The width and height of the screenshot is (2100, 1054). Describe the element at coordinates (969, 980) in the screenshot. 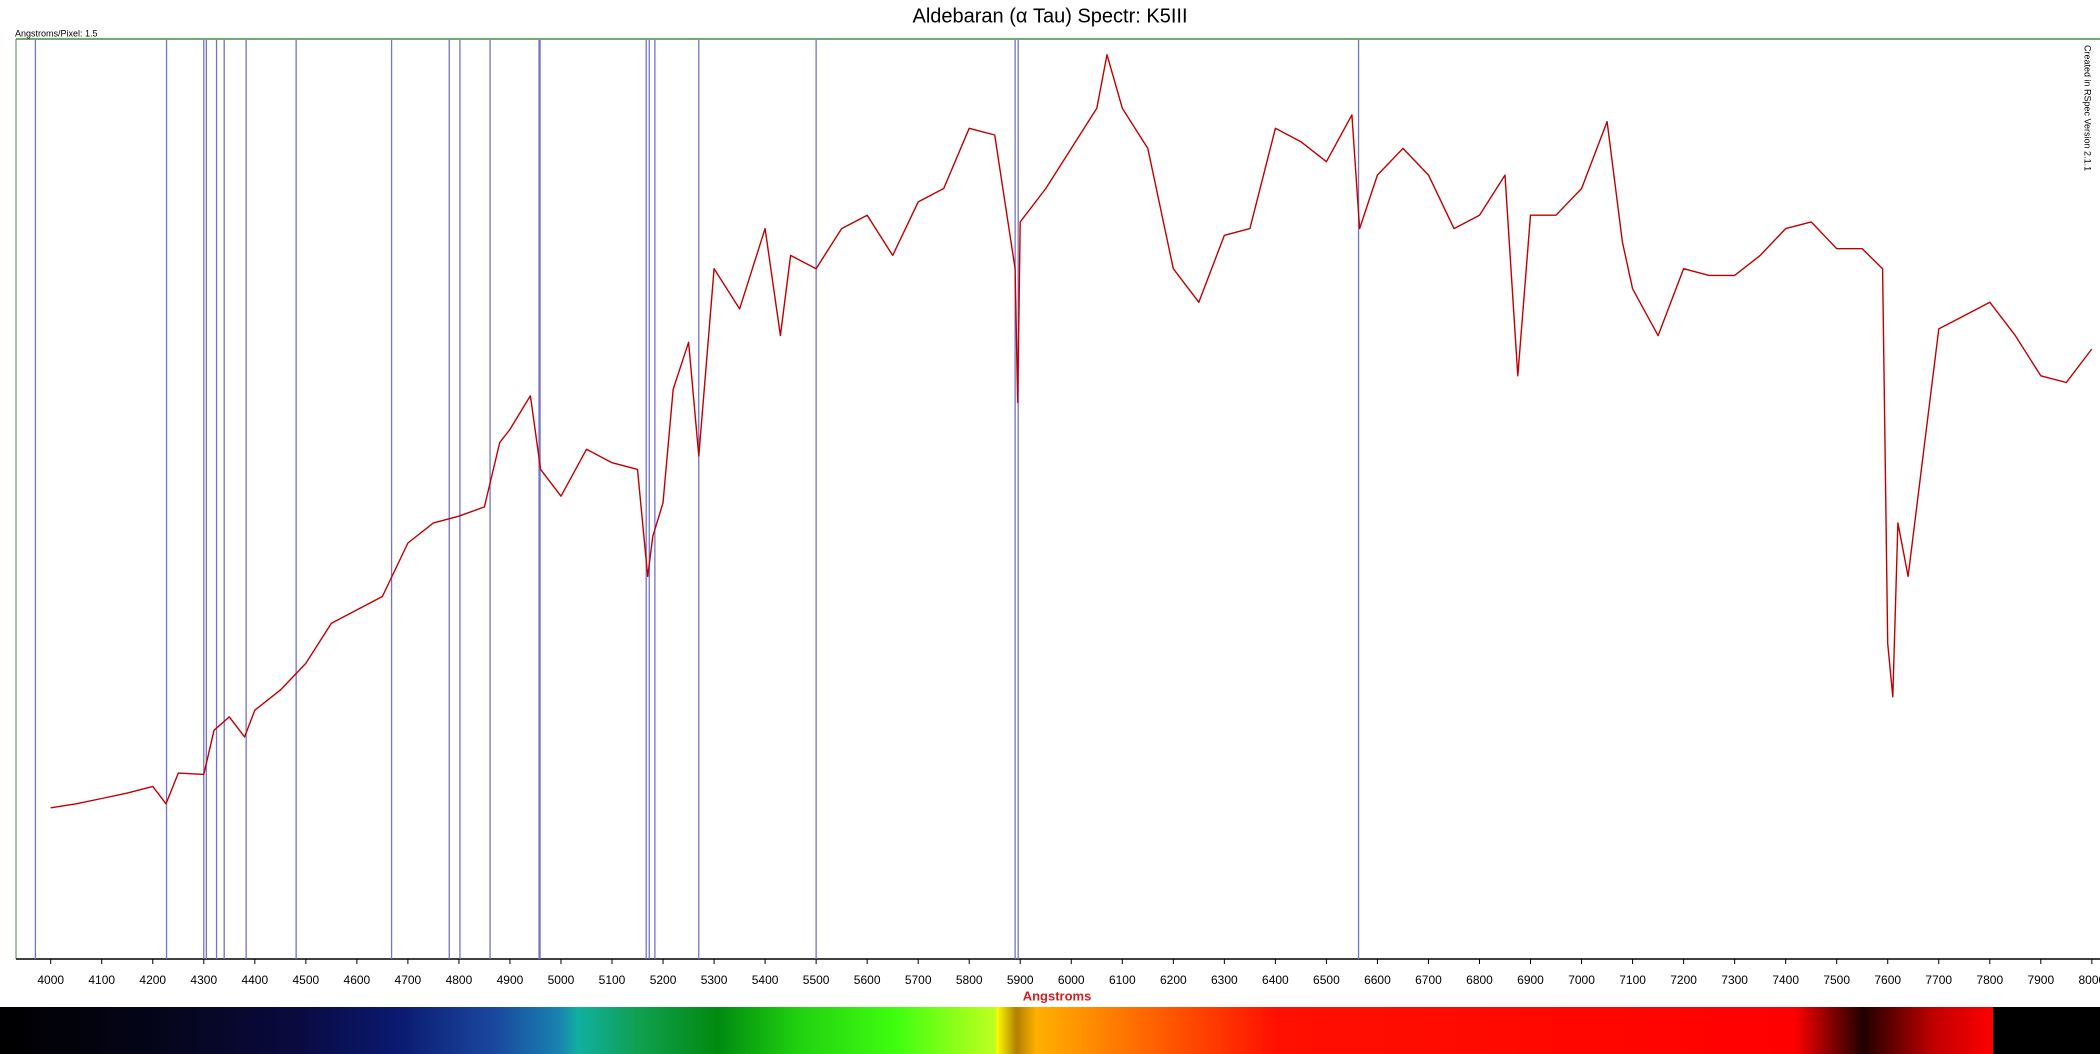

I see `x-tick-label: 5800` at that location.